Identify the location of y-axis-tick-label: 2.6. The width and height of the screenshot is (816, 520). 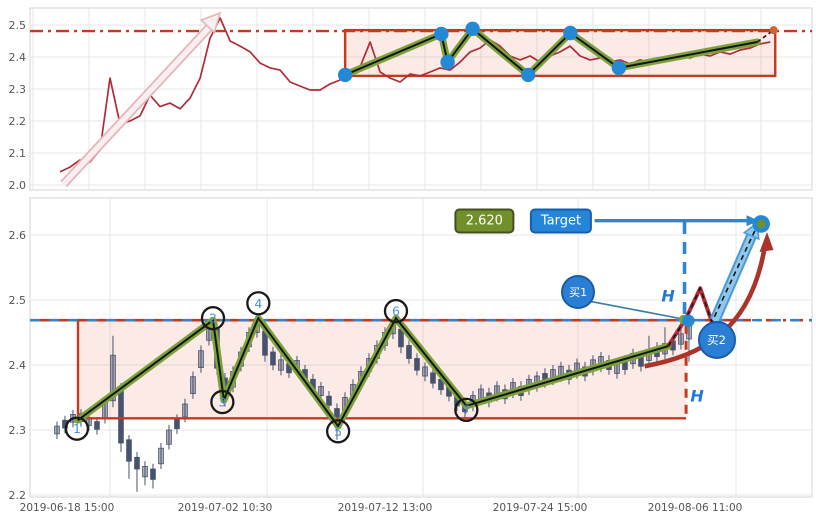
(18, 235).